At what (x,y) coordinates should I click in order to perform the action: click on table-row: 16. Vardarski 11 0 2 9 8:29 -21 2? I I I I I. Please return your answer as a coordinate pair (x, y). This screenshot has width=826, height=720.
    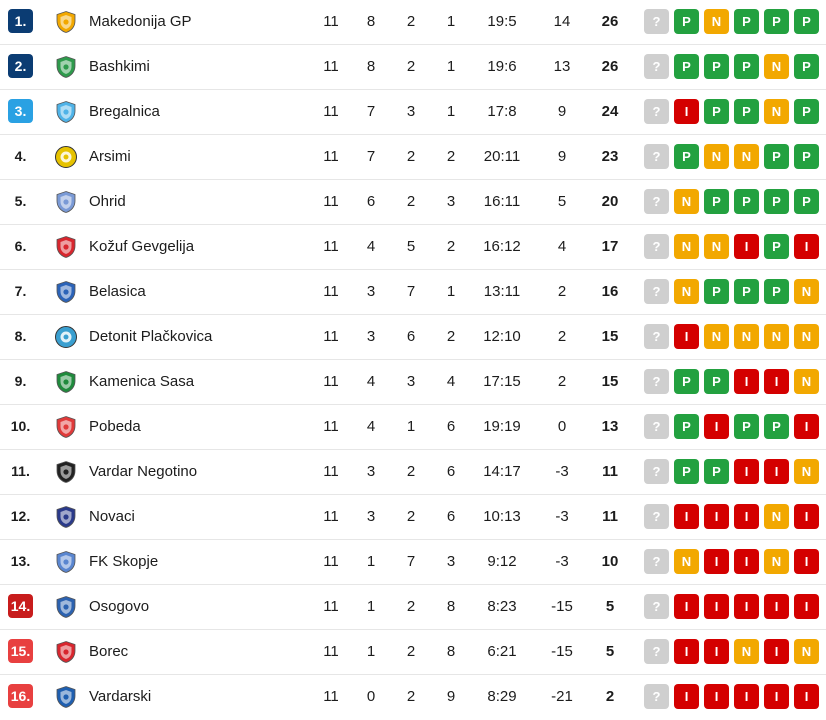
    Looking at the image, I should click on (413, 697).